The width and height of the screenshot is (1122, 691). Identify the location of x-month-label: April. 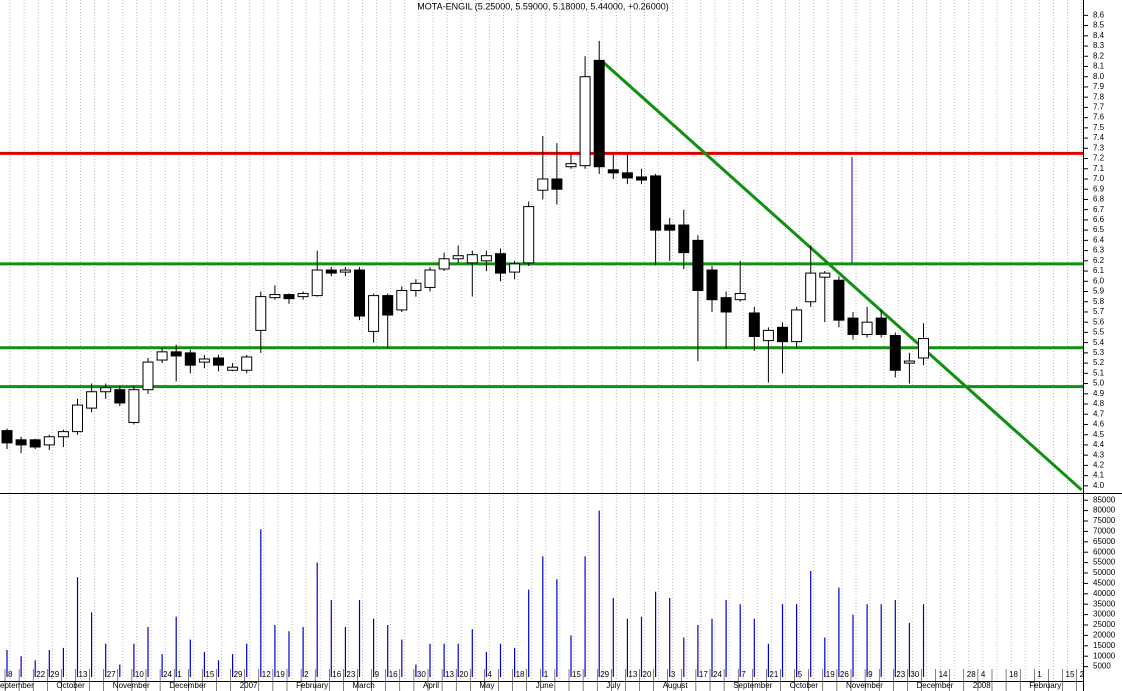
(431, 685).